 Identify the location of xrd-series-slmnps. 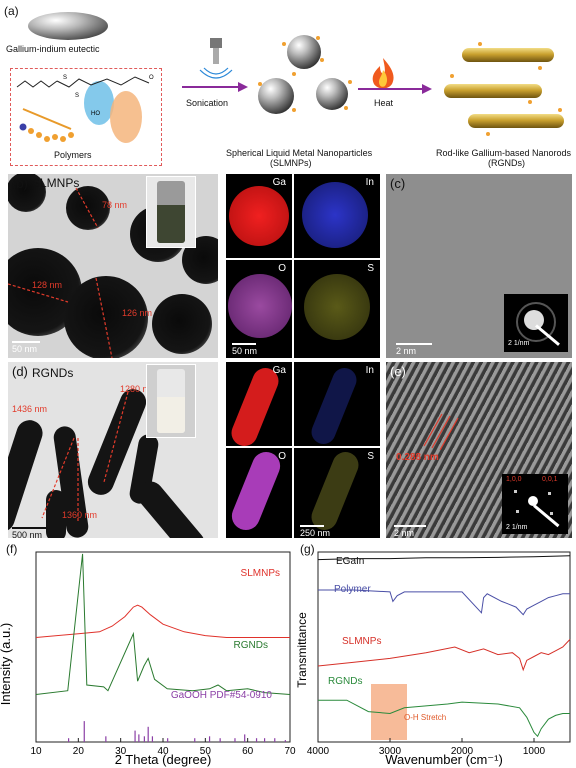
(162, 621).